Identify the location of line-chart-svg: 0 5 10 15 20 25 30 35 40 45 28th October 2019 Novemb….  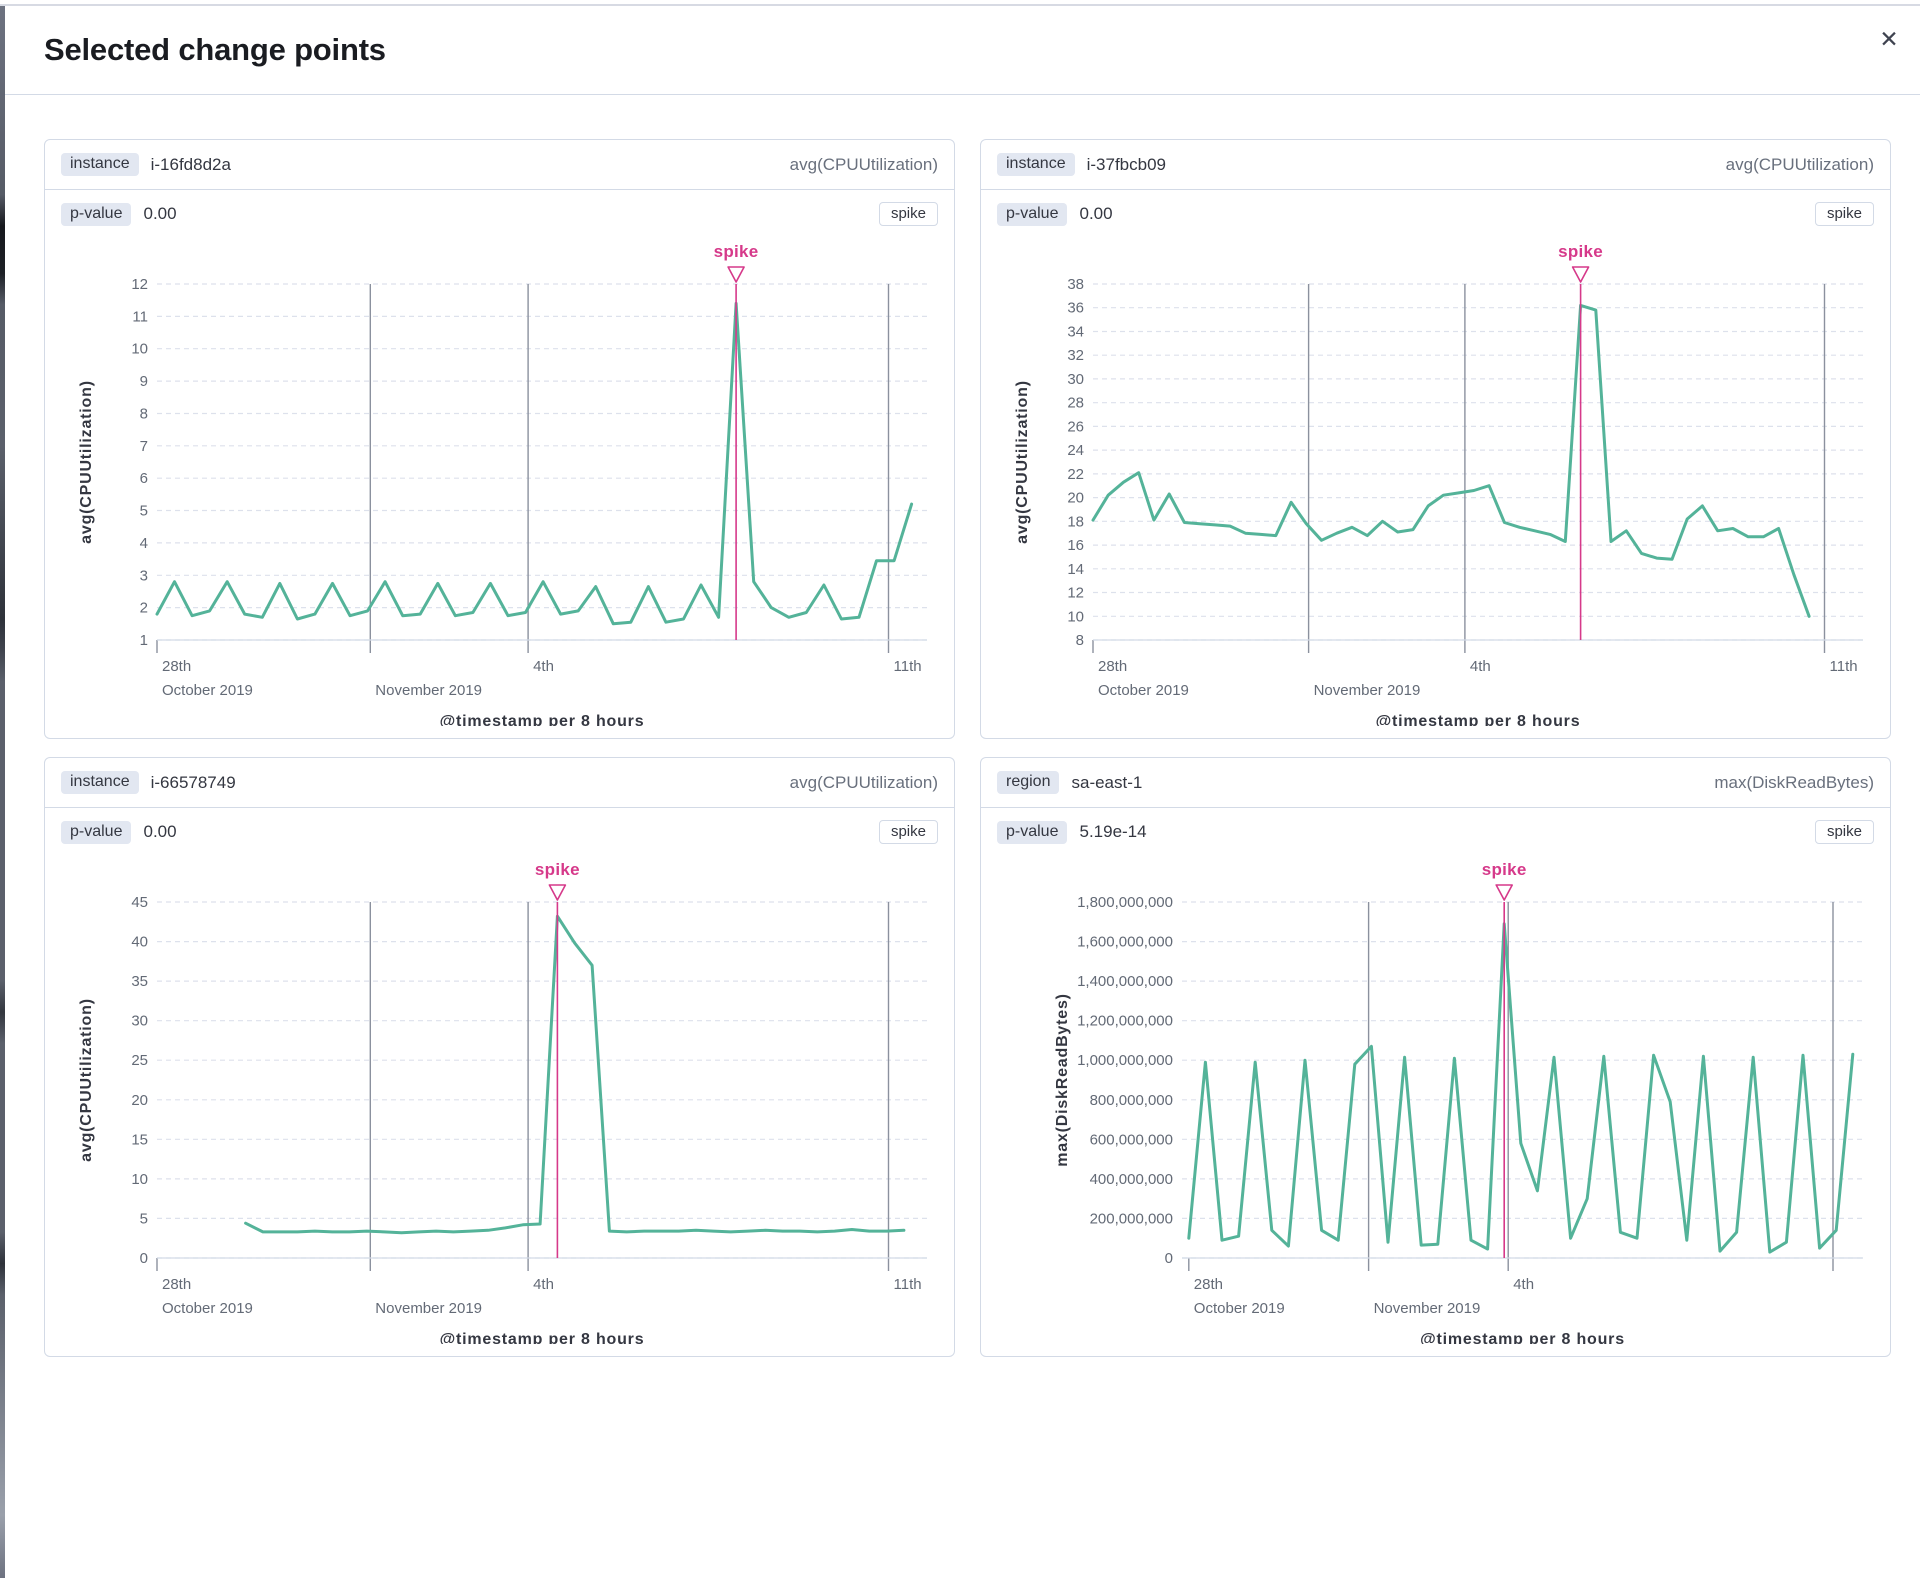
(502, 1102).